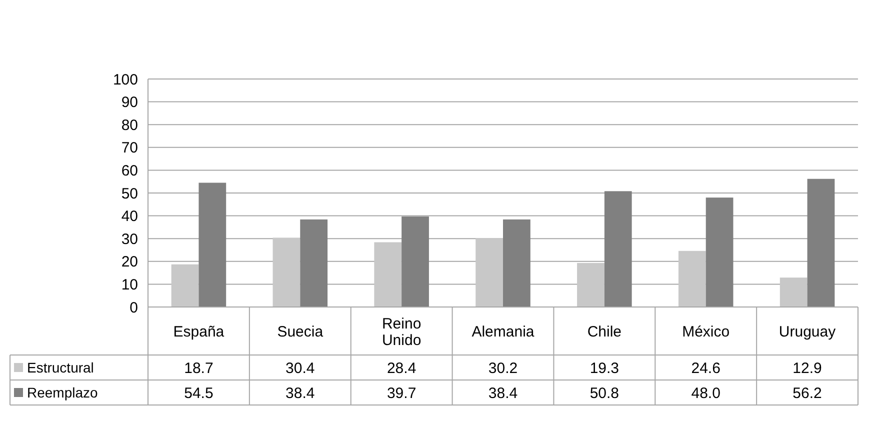 This screenshot has width=887, height=426. Describe the element at coordinates (129, 171) in the screenshot. I see `y-tick-label: 60` at that location.